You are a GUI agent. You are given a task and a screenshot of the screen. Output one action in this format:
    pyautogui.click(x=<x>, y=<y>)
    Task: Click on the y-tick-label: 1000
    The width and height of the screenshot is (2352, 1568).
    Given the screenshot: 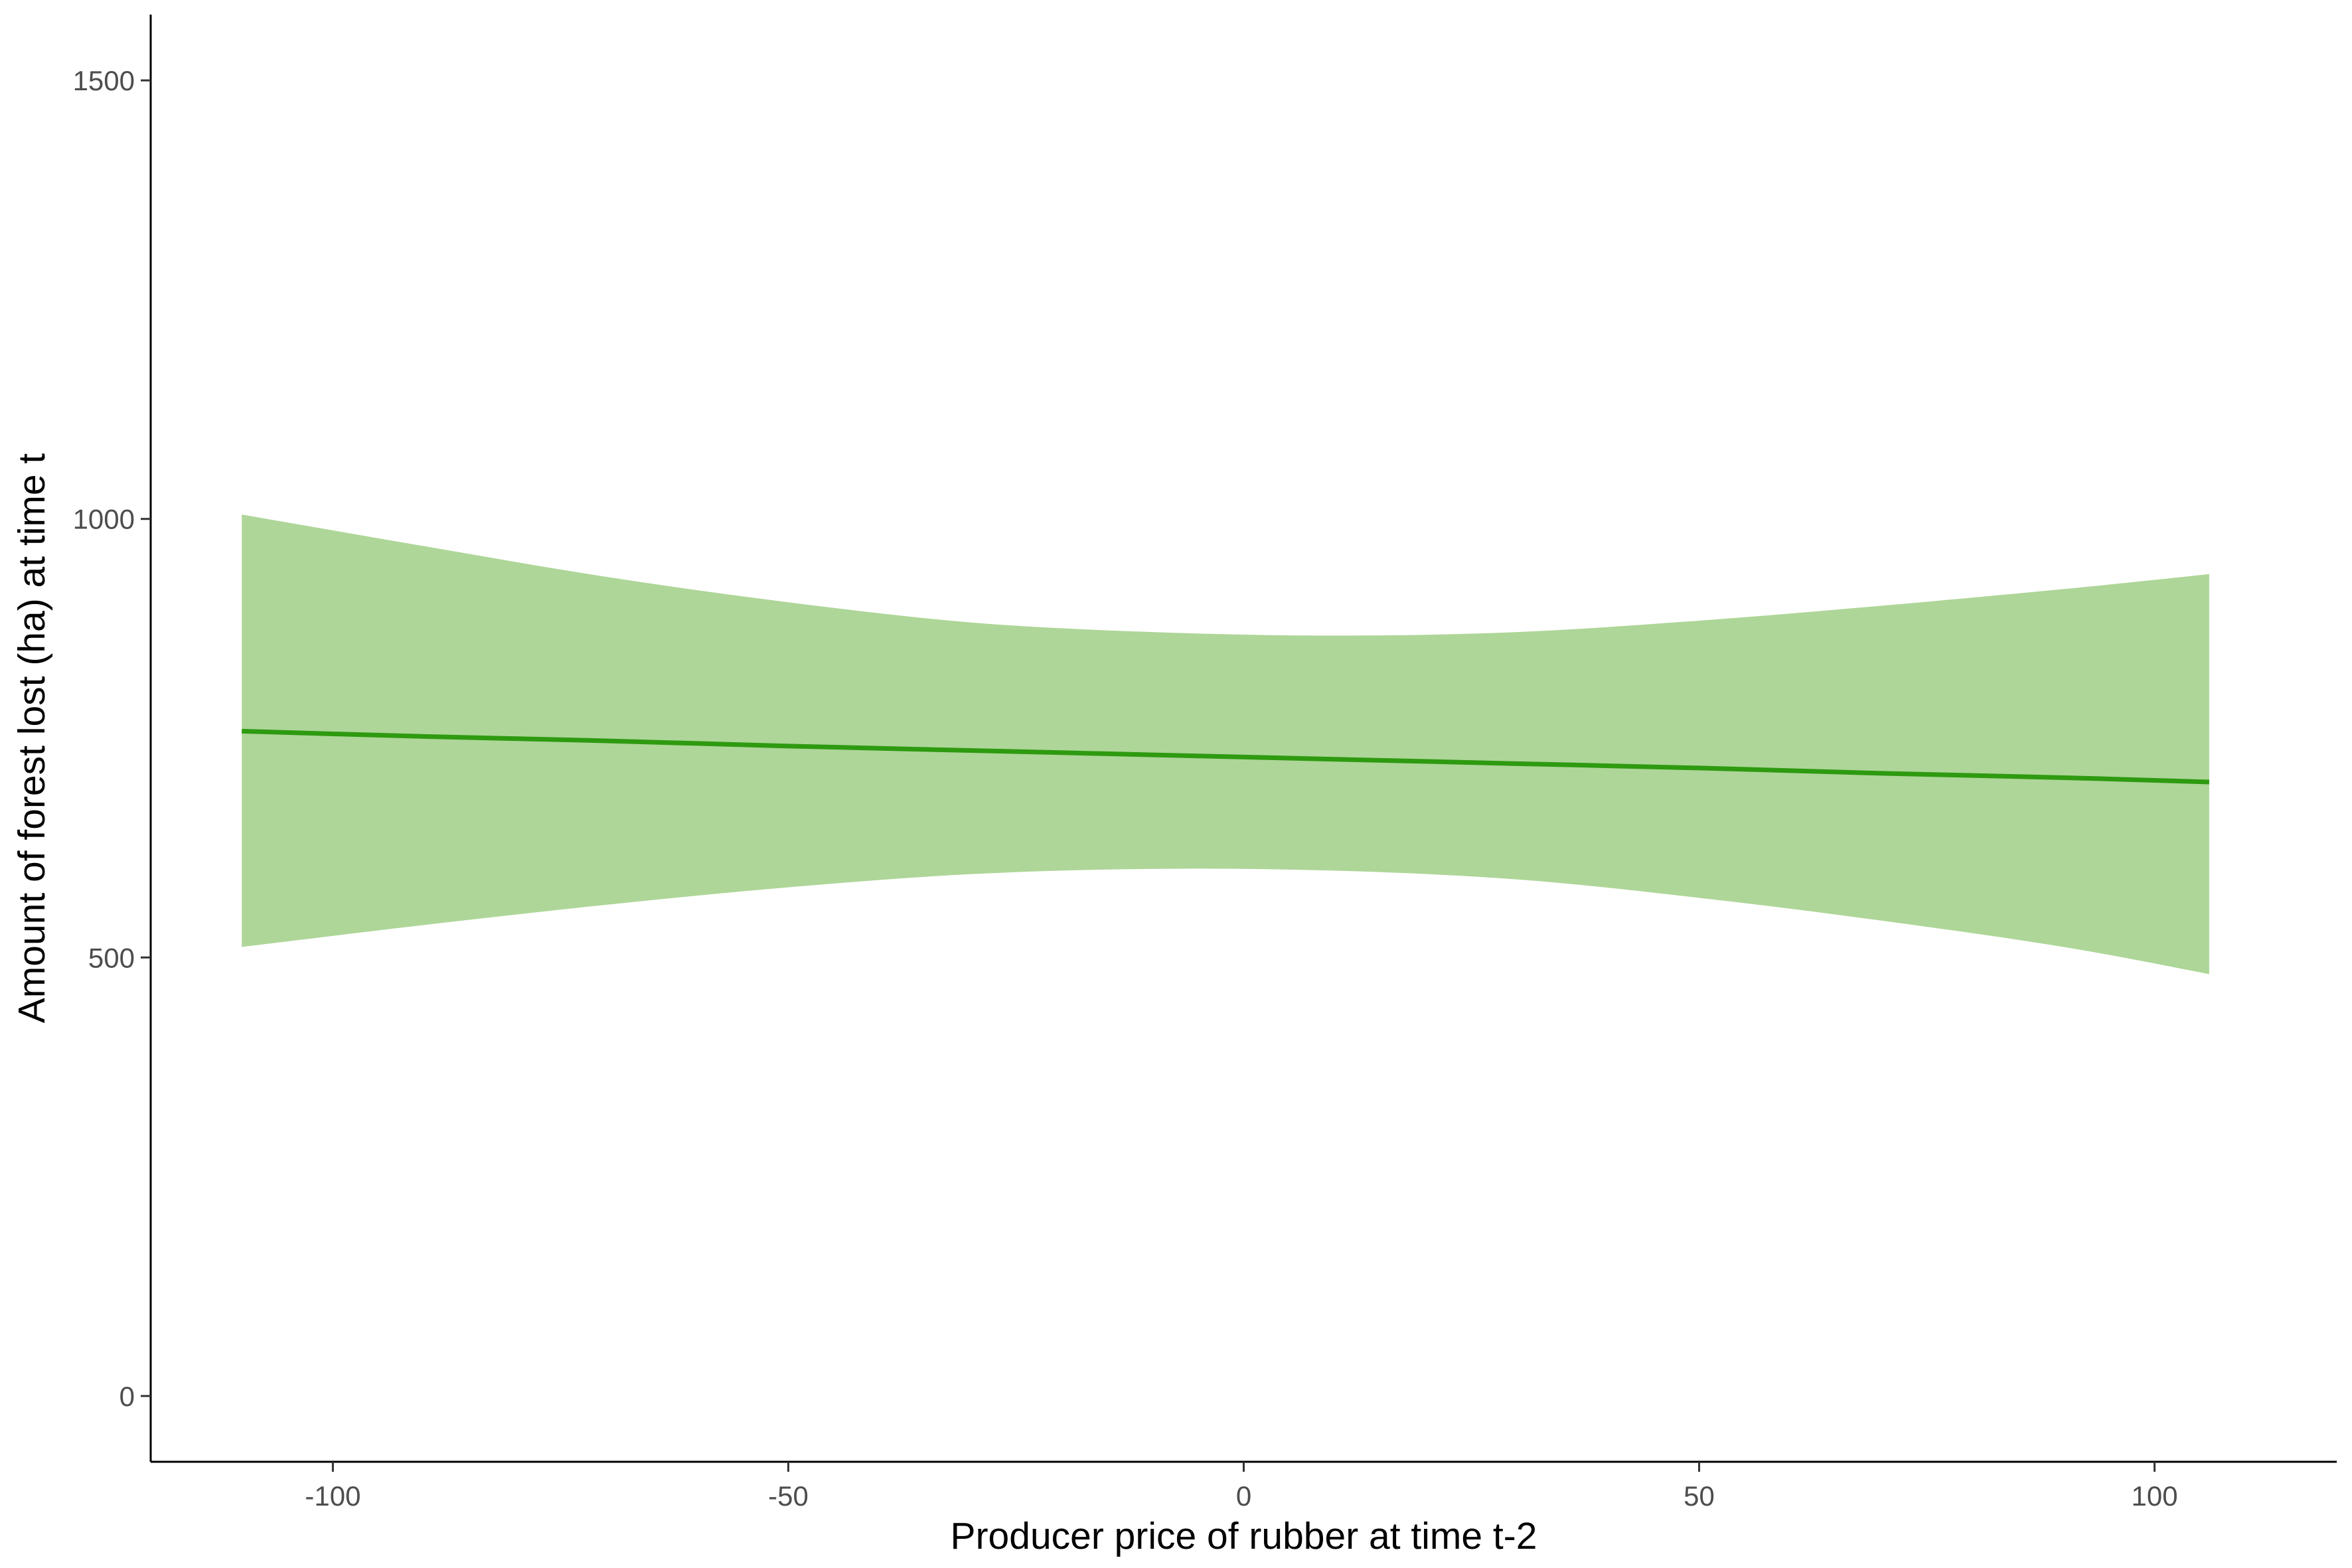 What is the action you would take?
    pyautogui.click(x=104, y=519)
    